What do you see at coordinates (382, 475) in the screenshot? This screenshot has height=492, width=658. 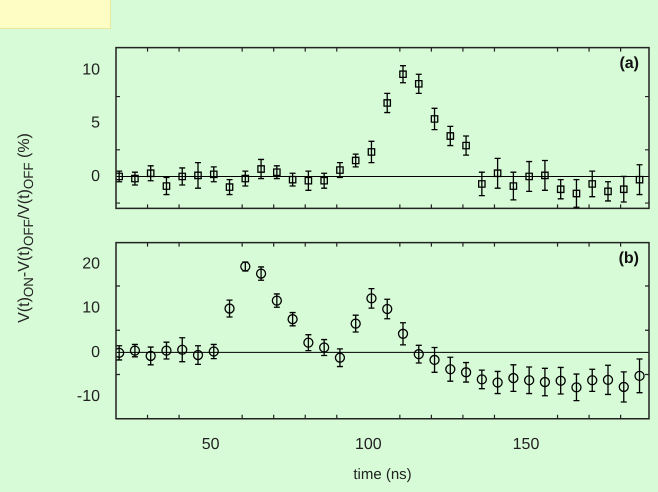 I see `x-axis-title: time (ns)` at bounding box center [382, 475].